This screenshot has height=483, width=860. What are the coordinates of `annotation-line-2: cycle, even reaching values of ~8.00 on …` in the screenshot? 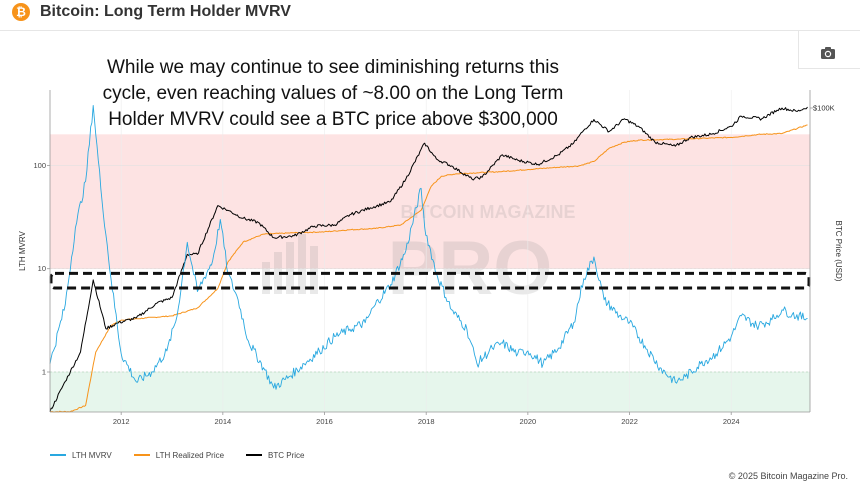 It's located at (333, 93).